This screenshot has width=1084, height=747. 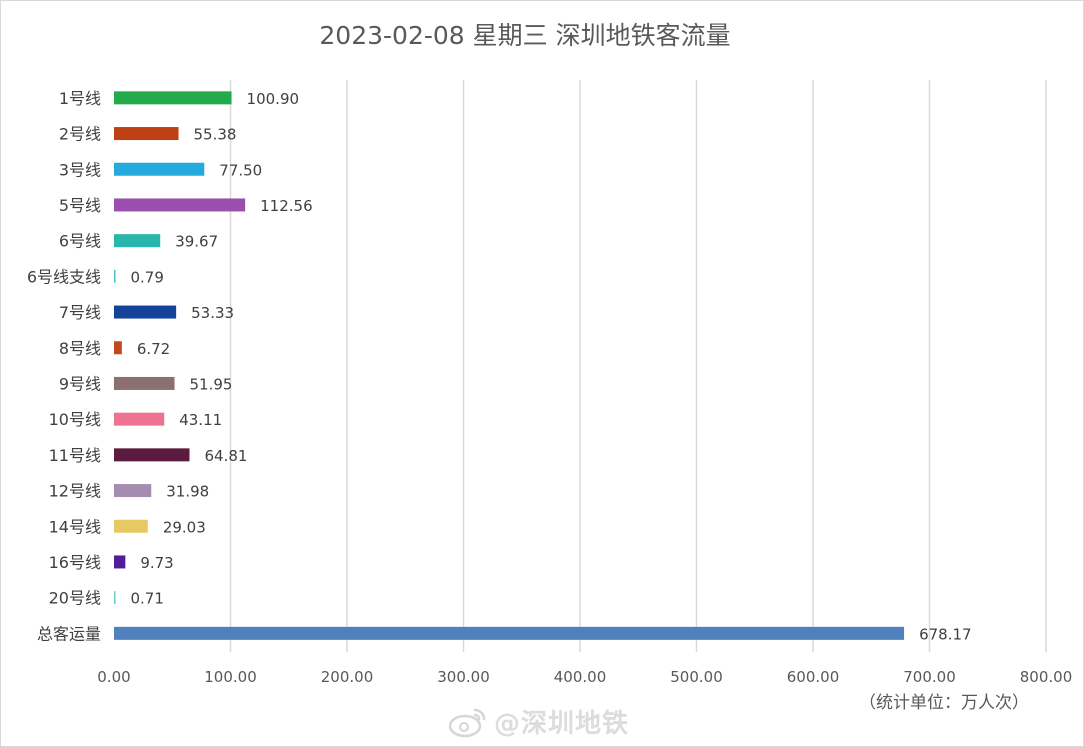 What do you see at coordinates (80, 312) in the screenshot?
I see `category-label: 7号线` at bounding box center [80, 312].